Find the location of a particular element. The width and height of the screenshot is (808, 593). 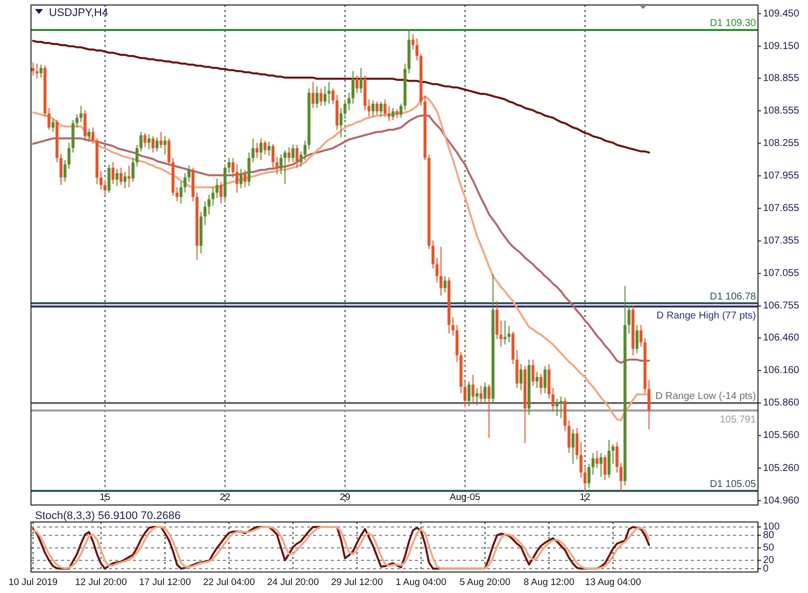

x-tick-label: 24 Jul 20:00 is located at coordinates (293, 582).